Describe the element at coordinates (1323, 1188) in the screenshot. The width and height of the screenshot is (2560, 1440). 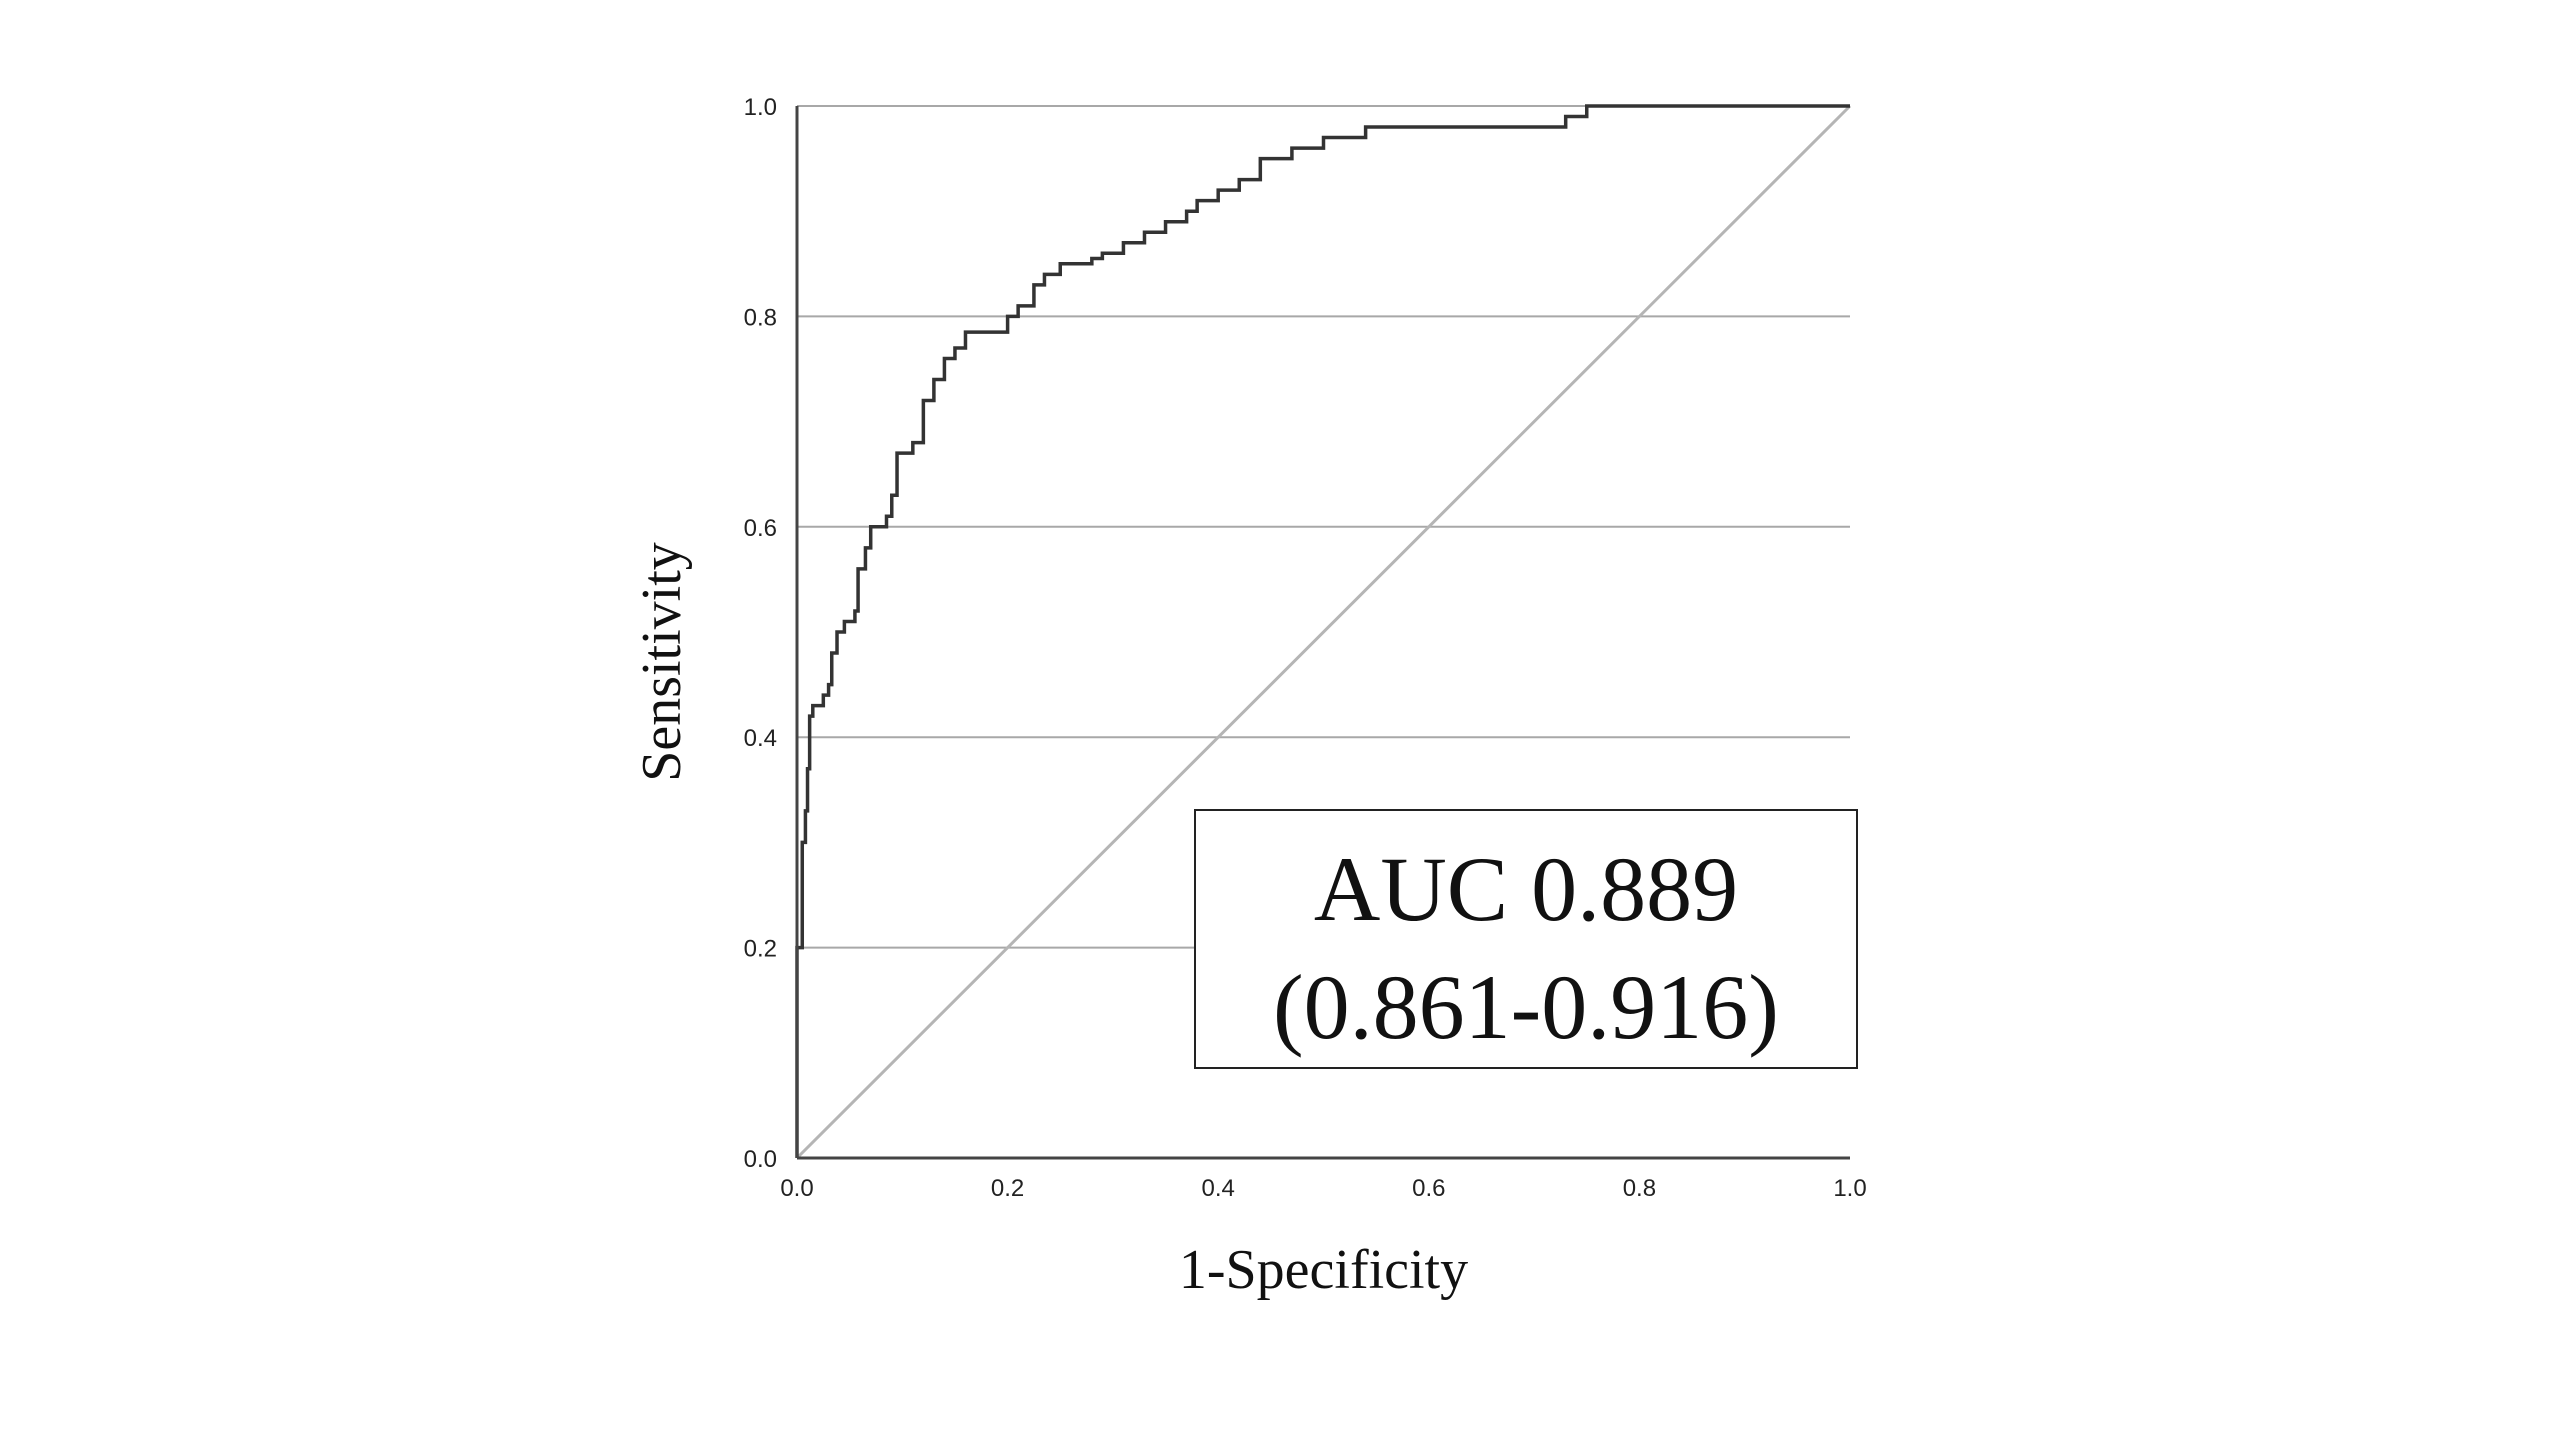
I see `x-tick-labels: 0.0 0.2 0.4 0.6 0.8 1.0` at that location.